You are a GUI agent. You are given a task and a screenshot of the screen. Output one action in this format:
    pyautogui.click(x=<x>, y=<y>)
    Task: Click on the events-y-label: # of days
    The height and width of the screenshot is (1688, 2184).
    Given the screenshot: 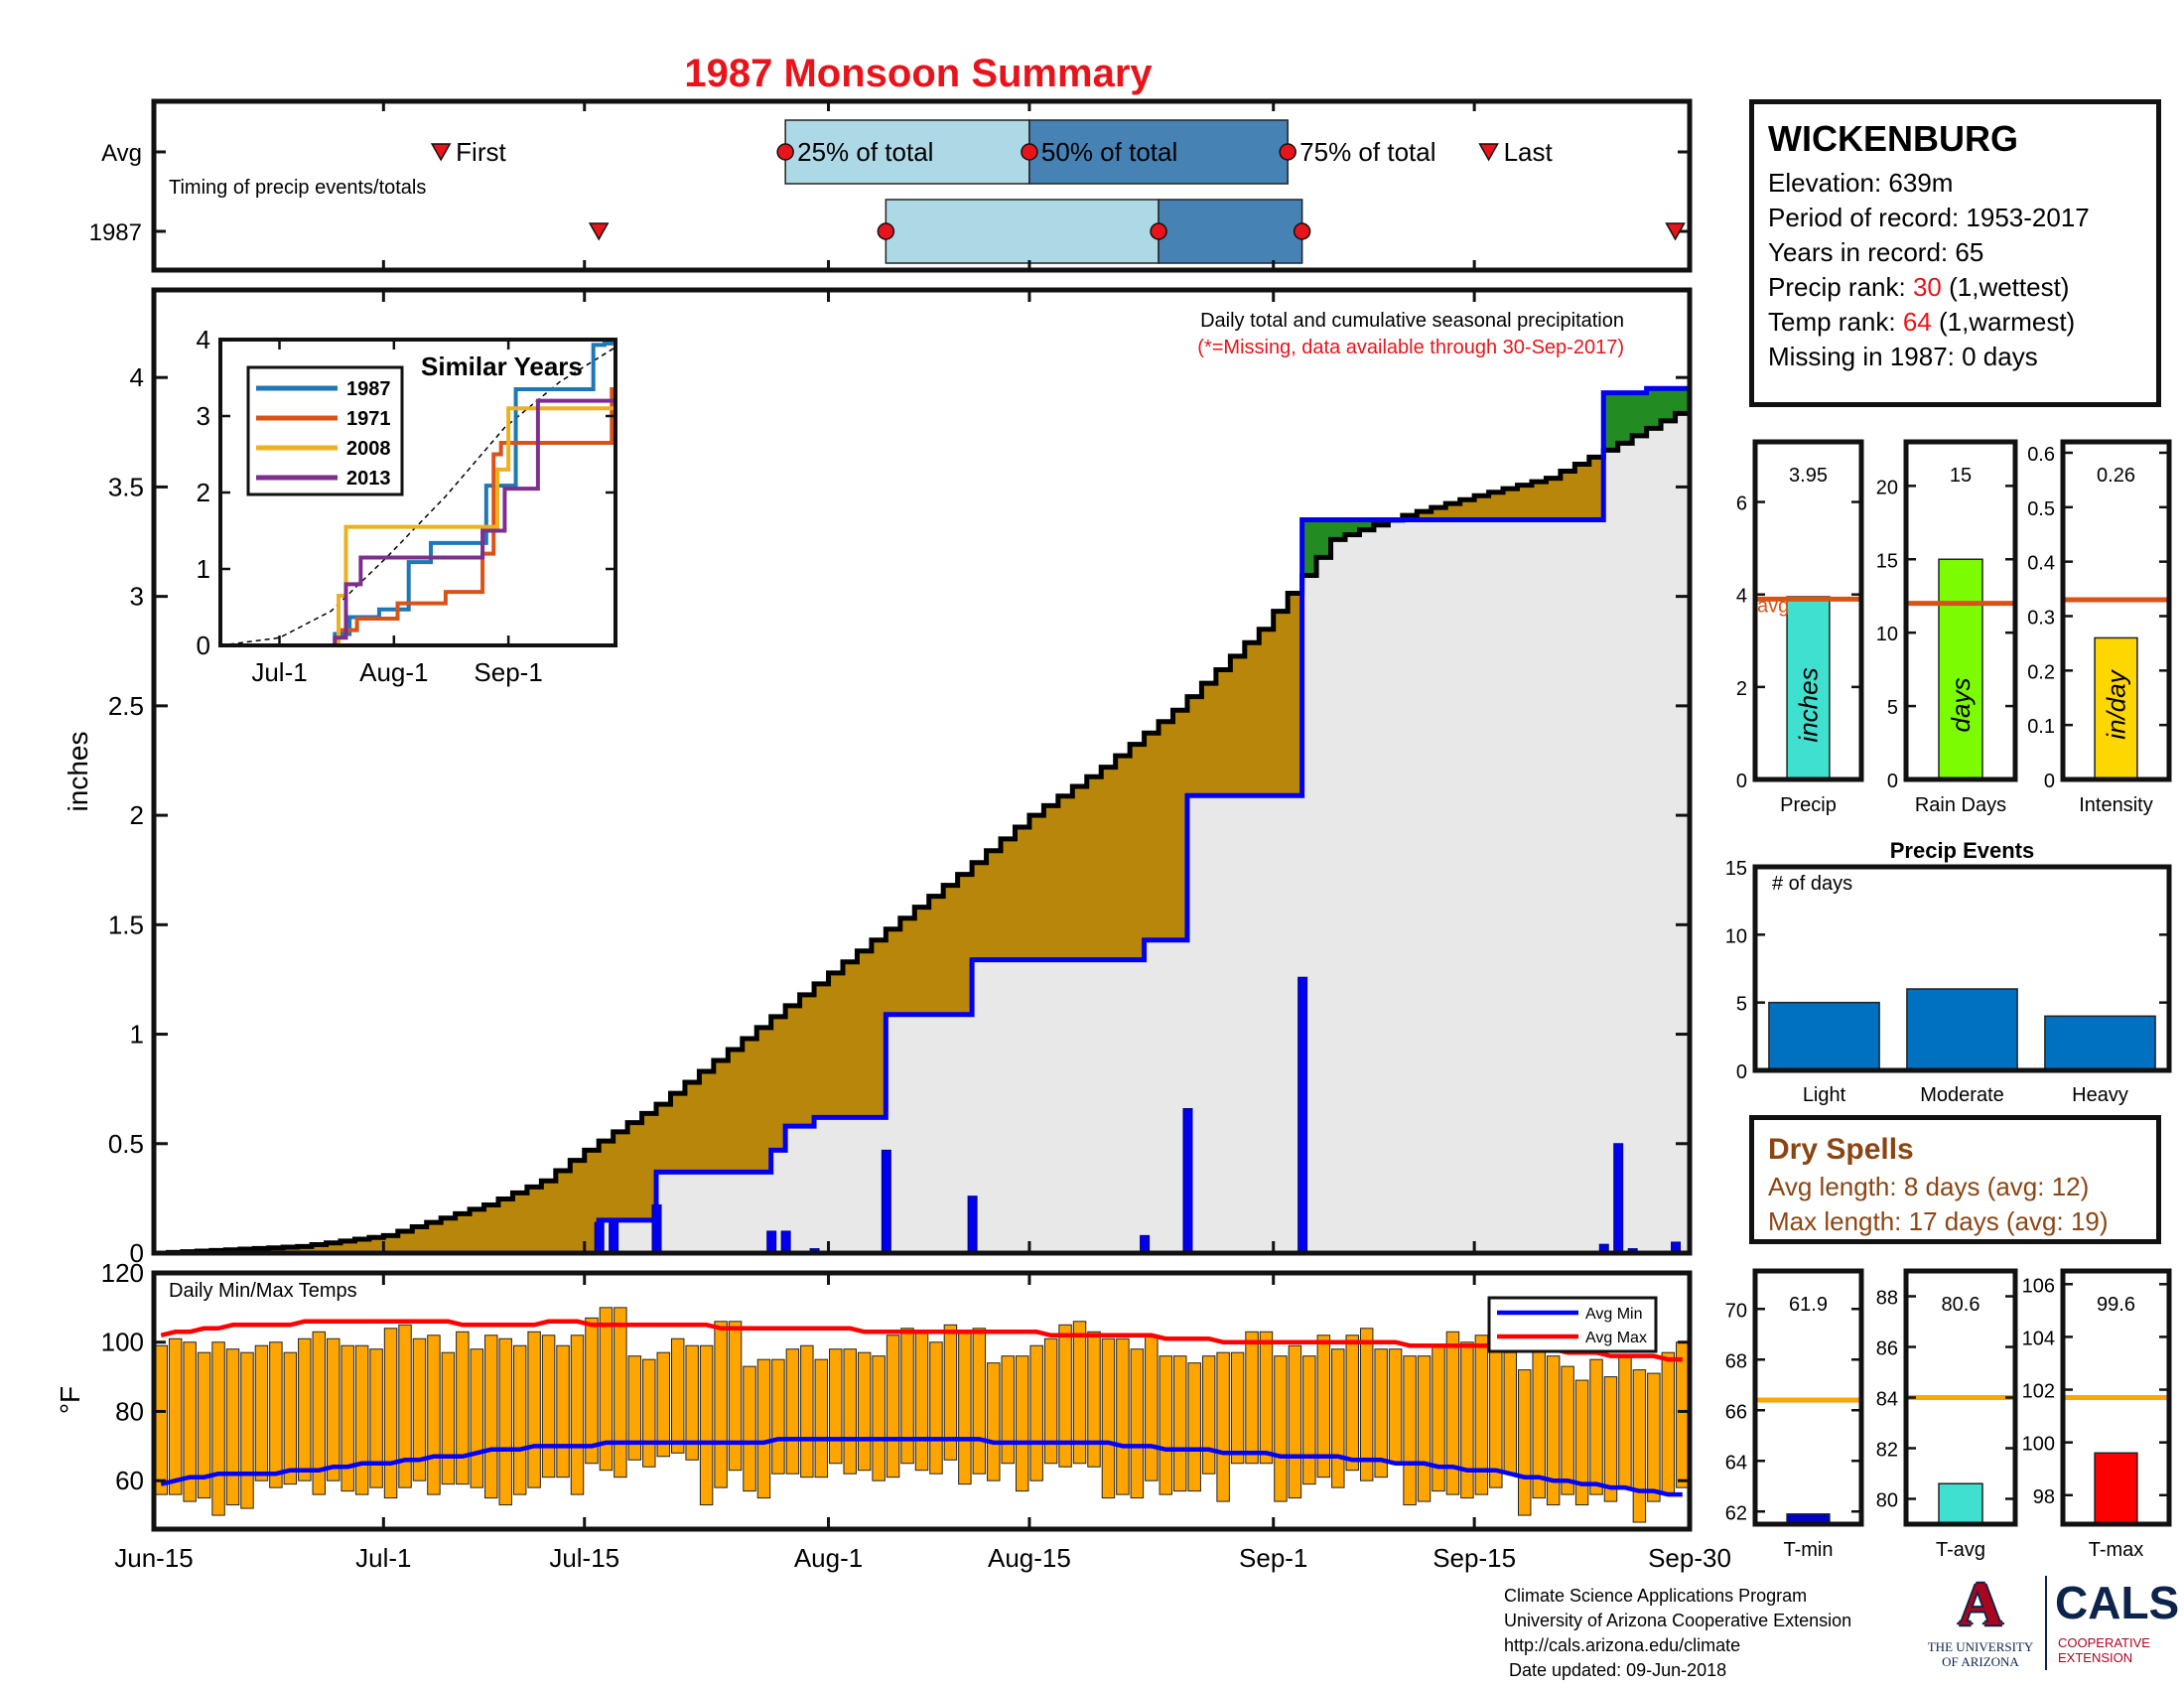 What is the action you would take?
    pyautogui.click(x=1812, y=884)
    